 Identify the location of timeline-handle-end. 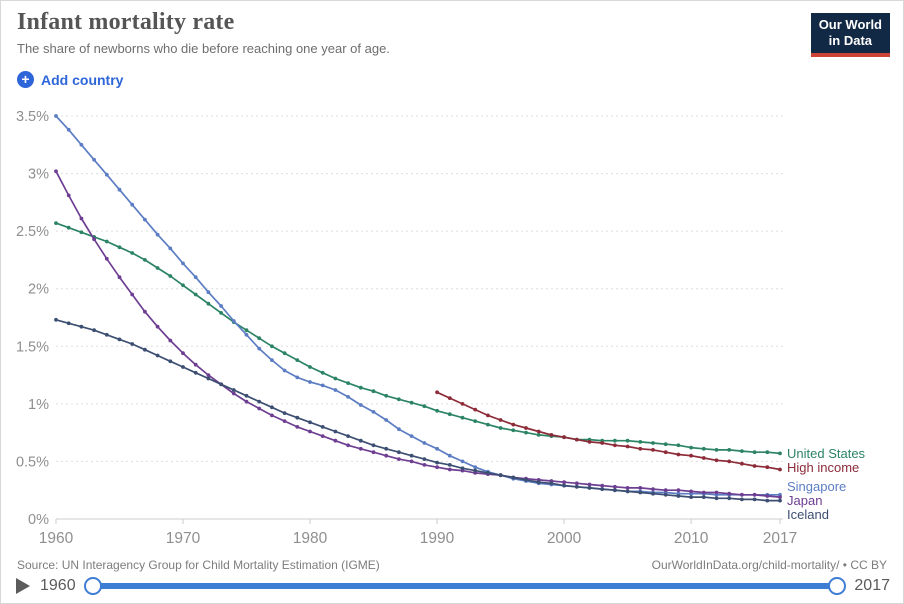
(837, 586).